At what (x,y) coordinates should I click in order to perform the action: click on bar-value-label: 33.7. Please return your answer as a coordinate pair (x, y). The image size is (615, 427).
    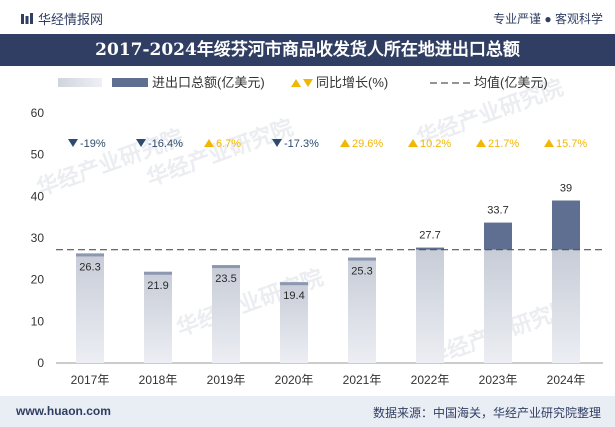
    Looking at the image, I should click on (497, 211).